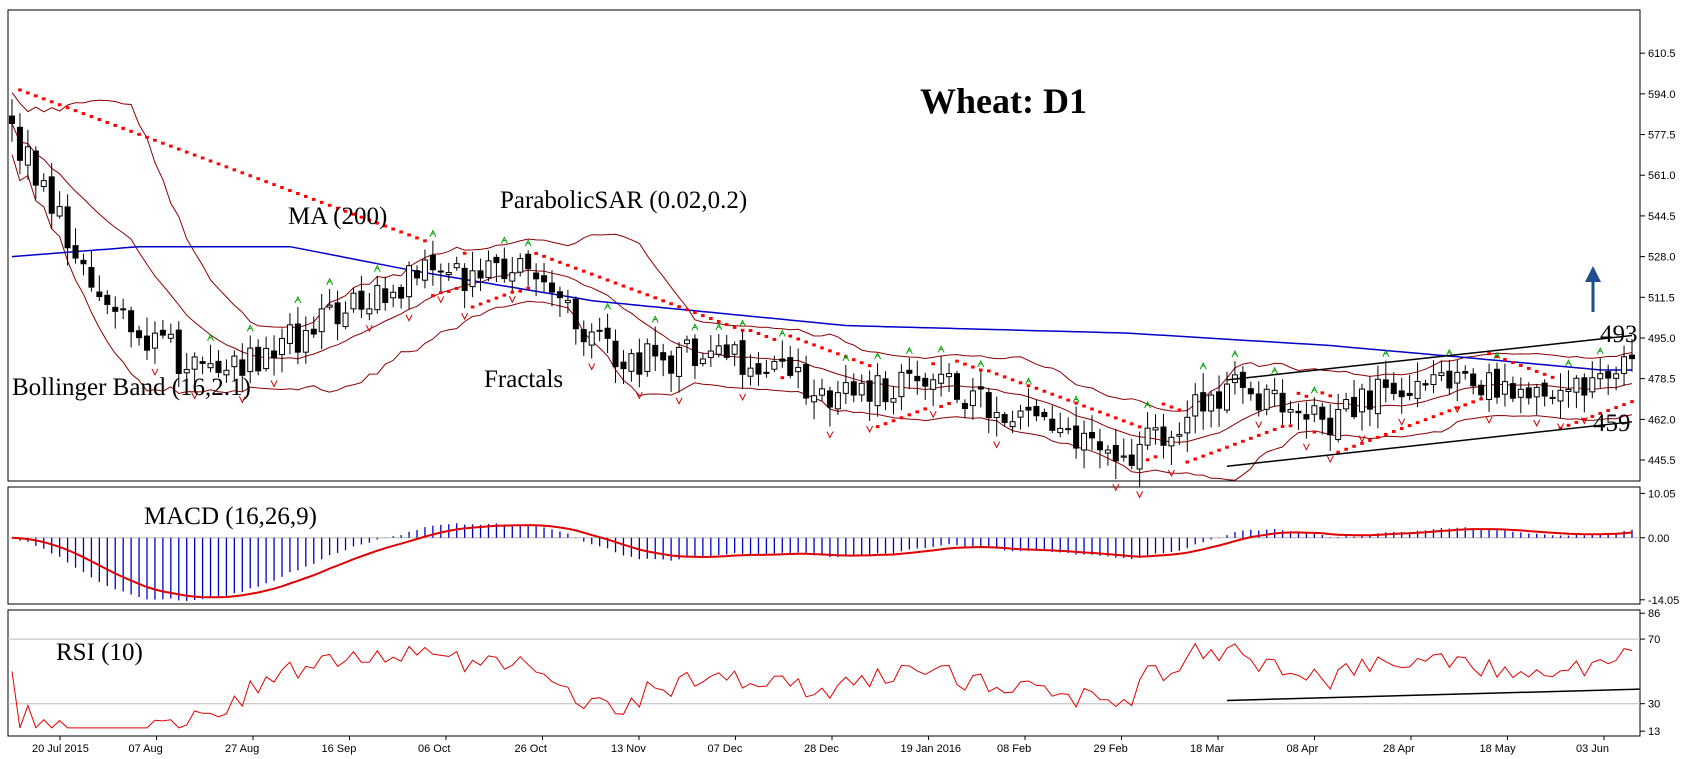 This screenshot has width=1704, height=759. Describe the element at coordinates (1658, 539) in the screenshot. I see `macd-axis-label: 0.00` at that location.